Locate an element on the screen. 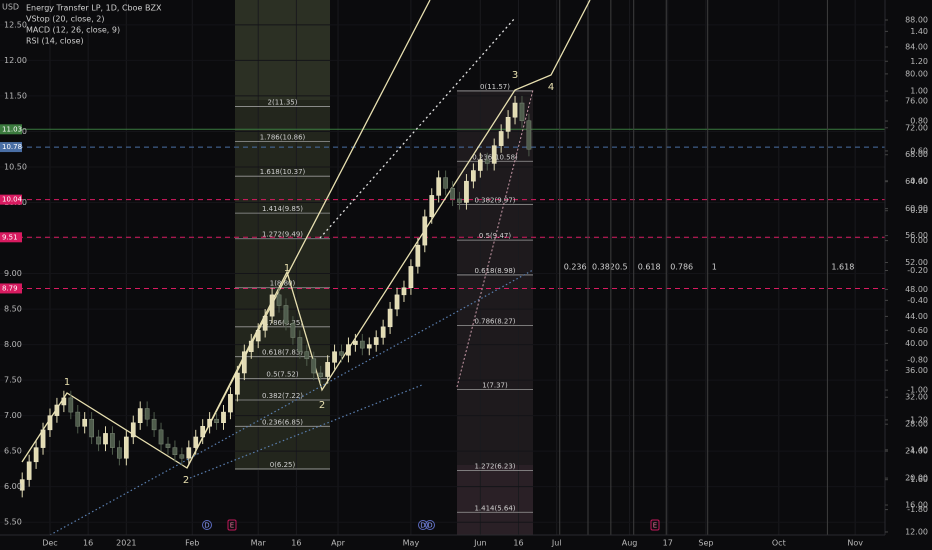  fib-label: 0.786(8.27) is located at coordinates (494, 321).